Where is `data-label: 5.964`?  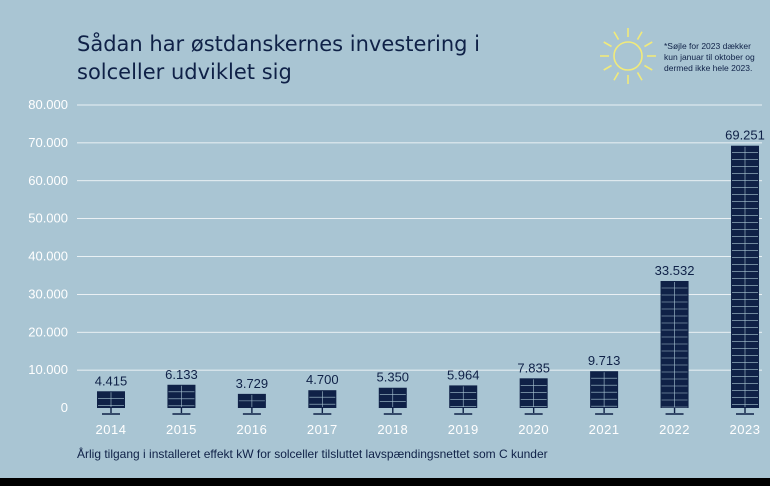 data-label: 5.964 is located at coordinates (463, 374).